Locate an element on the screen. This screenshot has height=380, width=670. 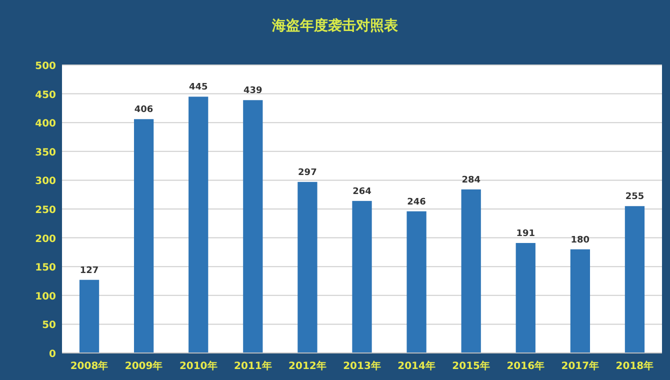
y-tick-label: 250 is located at coordinates (45, 210).